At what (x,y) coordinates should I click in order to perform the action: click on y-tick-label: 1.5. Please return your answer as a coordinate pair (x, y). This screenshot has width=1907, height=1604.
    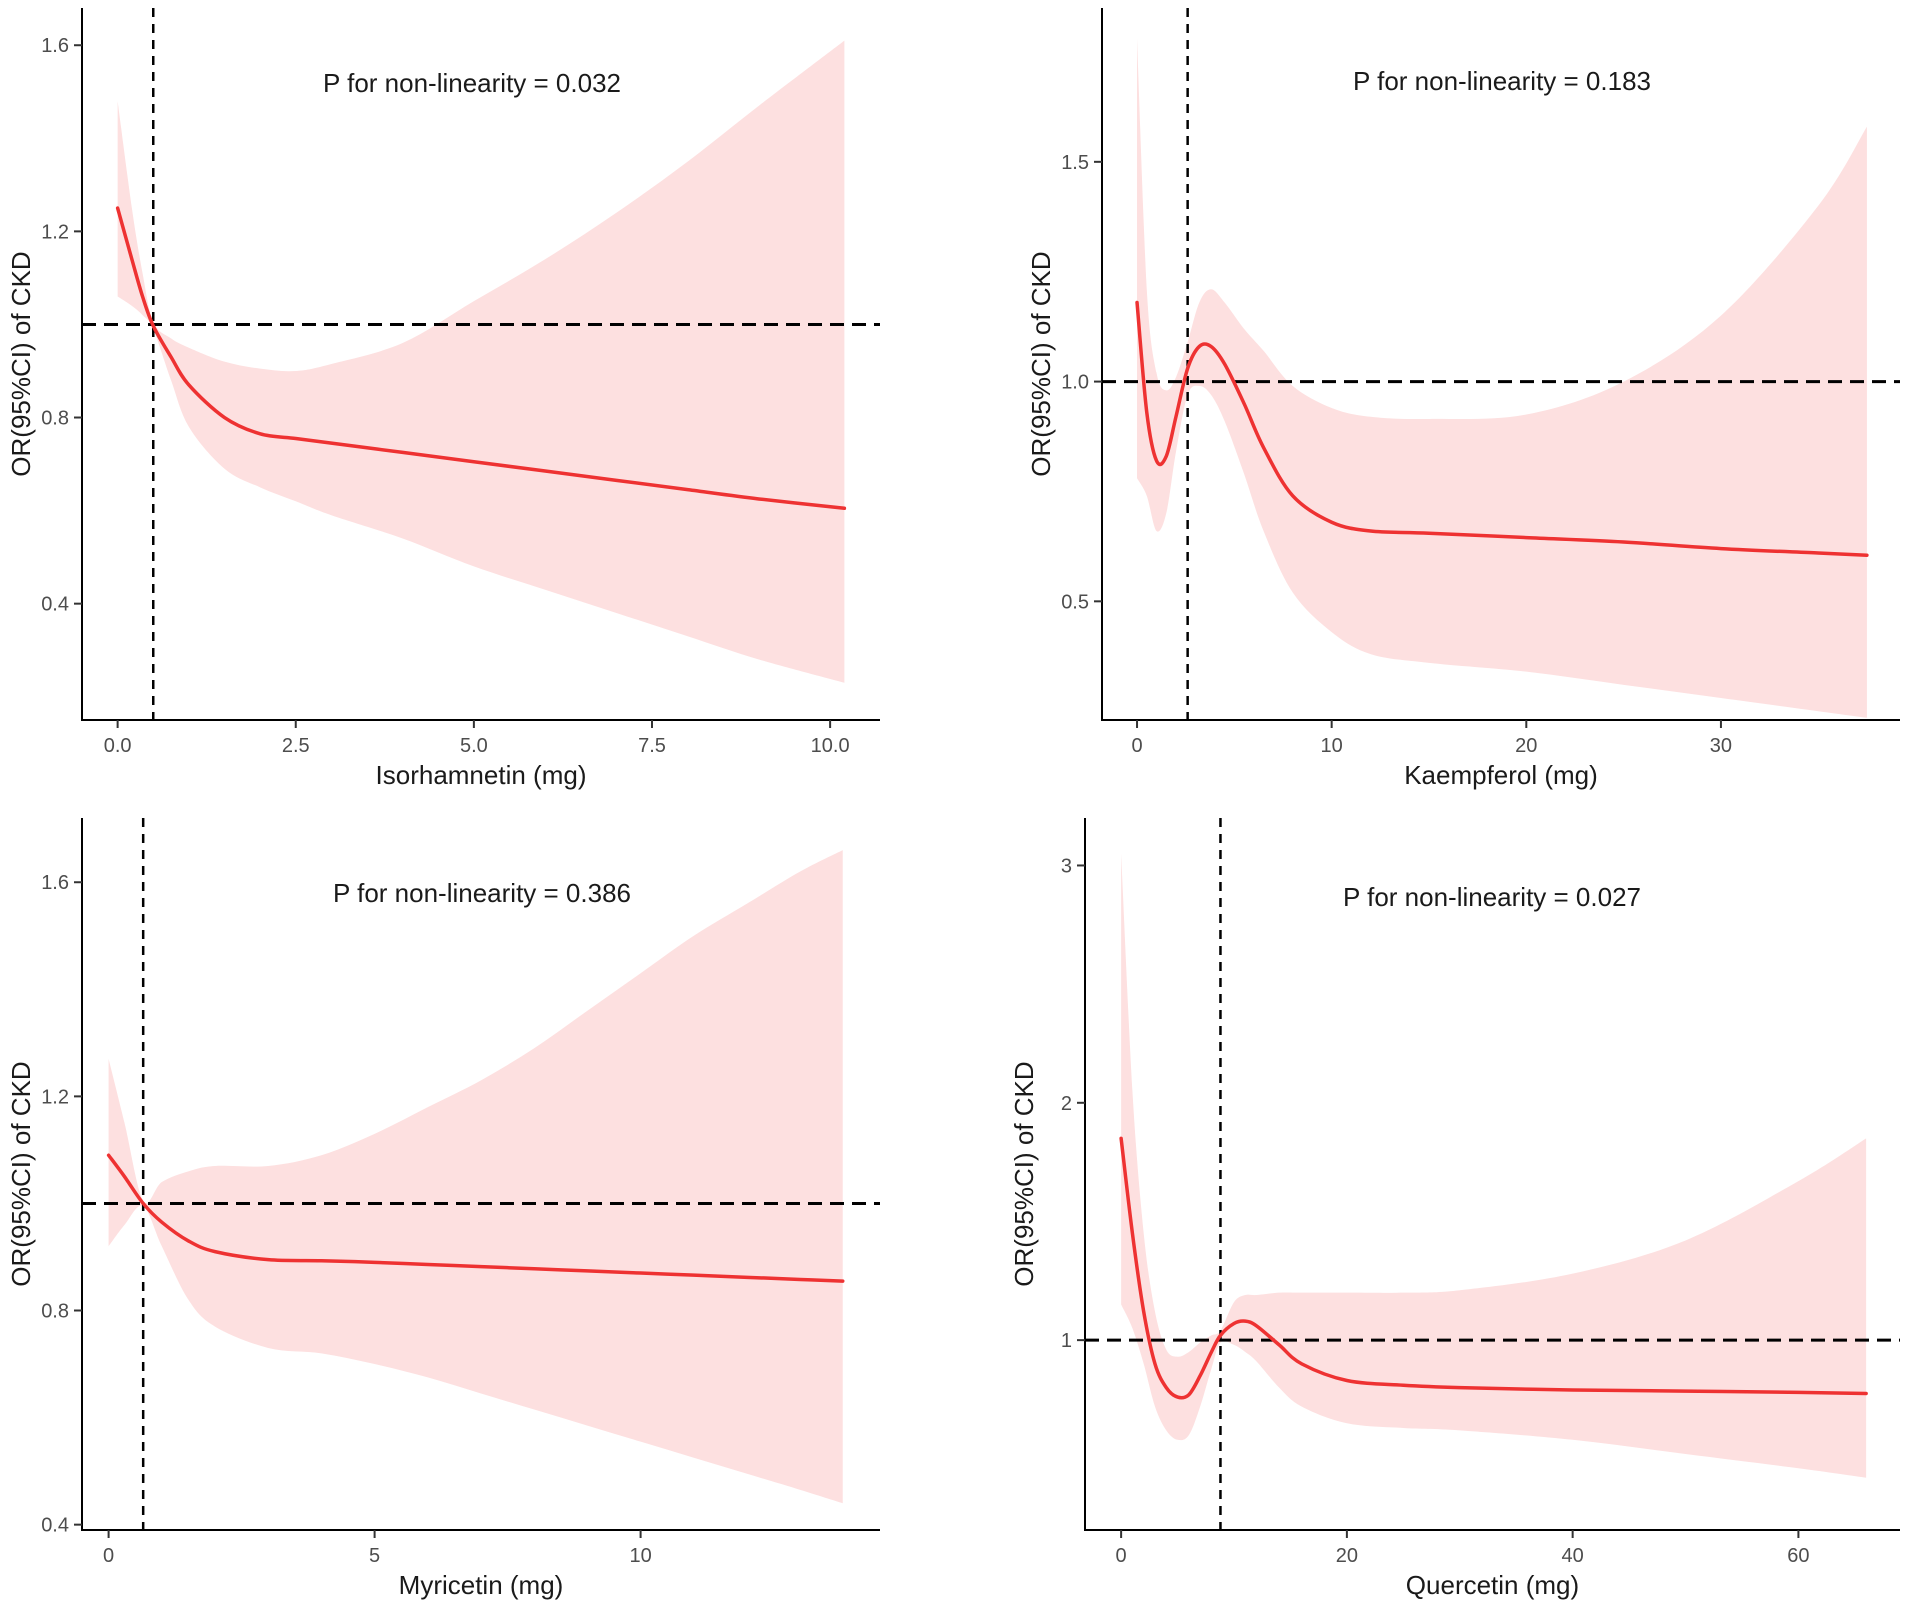
    Looking at the image, I should click on (1075, 163).